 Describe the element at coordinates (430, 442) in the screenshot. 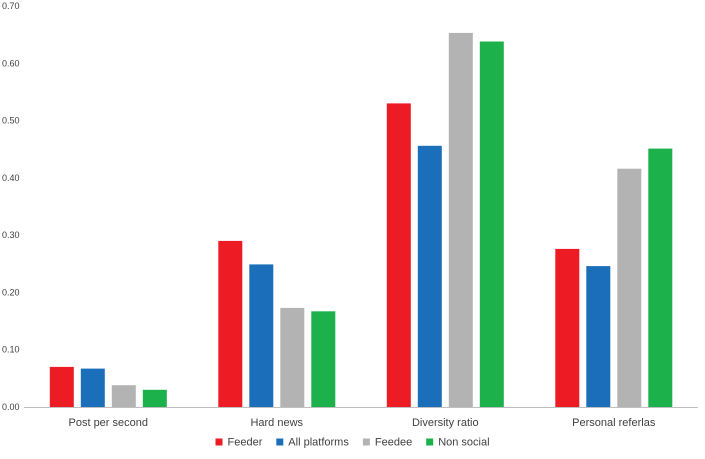

I see `legend-swatch-non-social` at that location.